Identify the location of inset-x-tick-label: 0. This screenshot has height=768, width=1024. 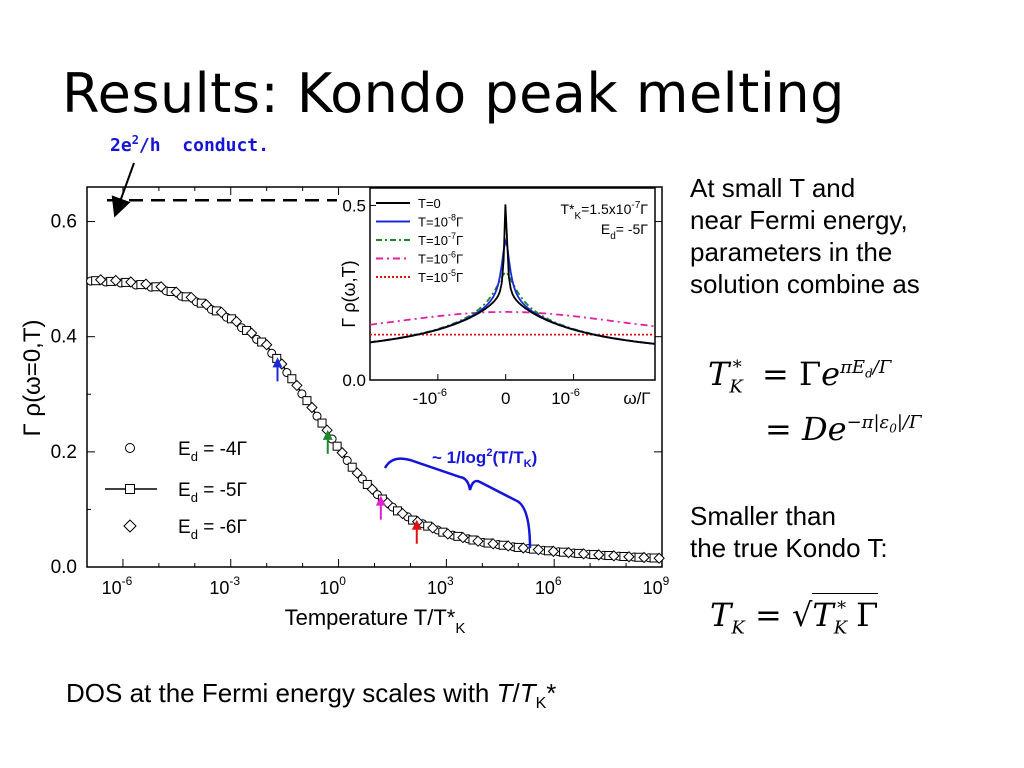
(505, 398).